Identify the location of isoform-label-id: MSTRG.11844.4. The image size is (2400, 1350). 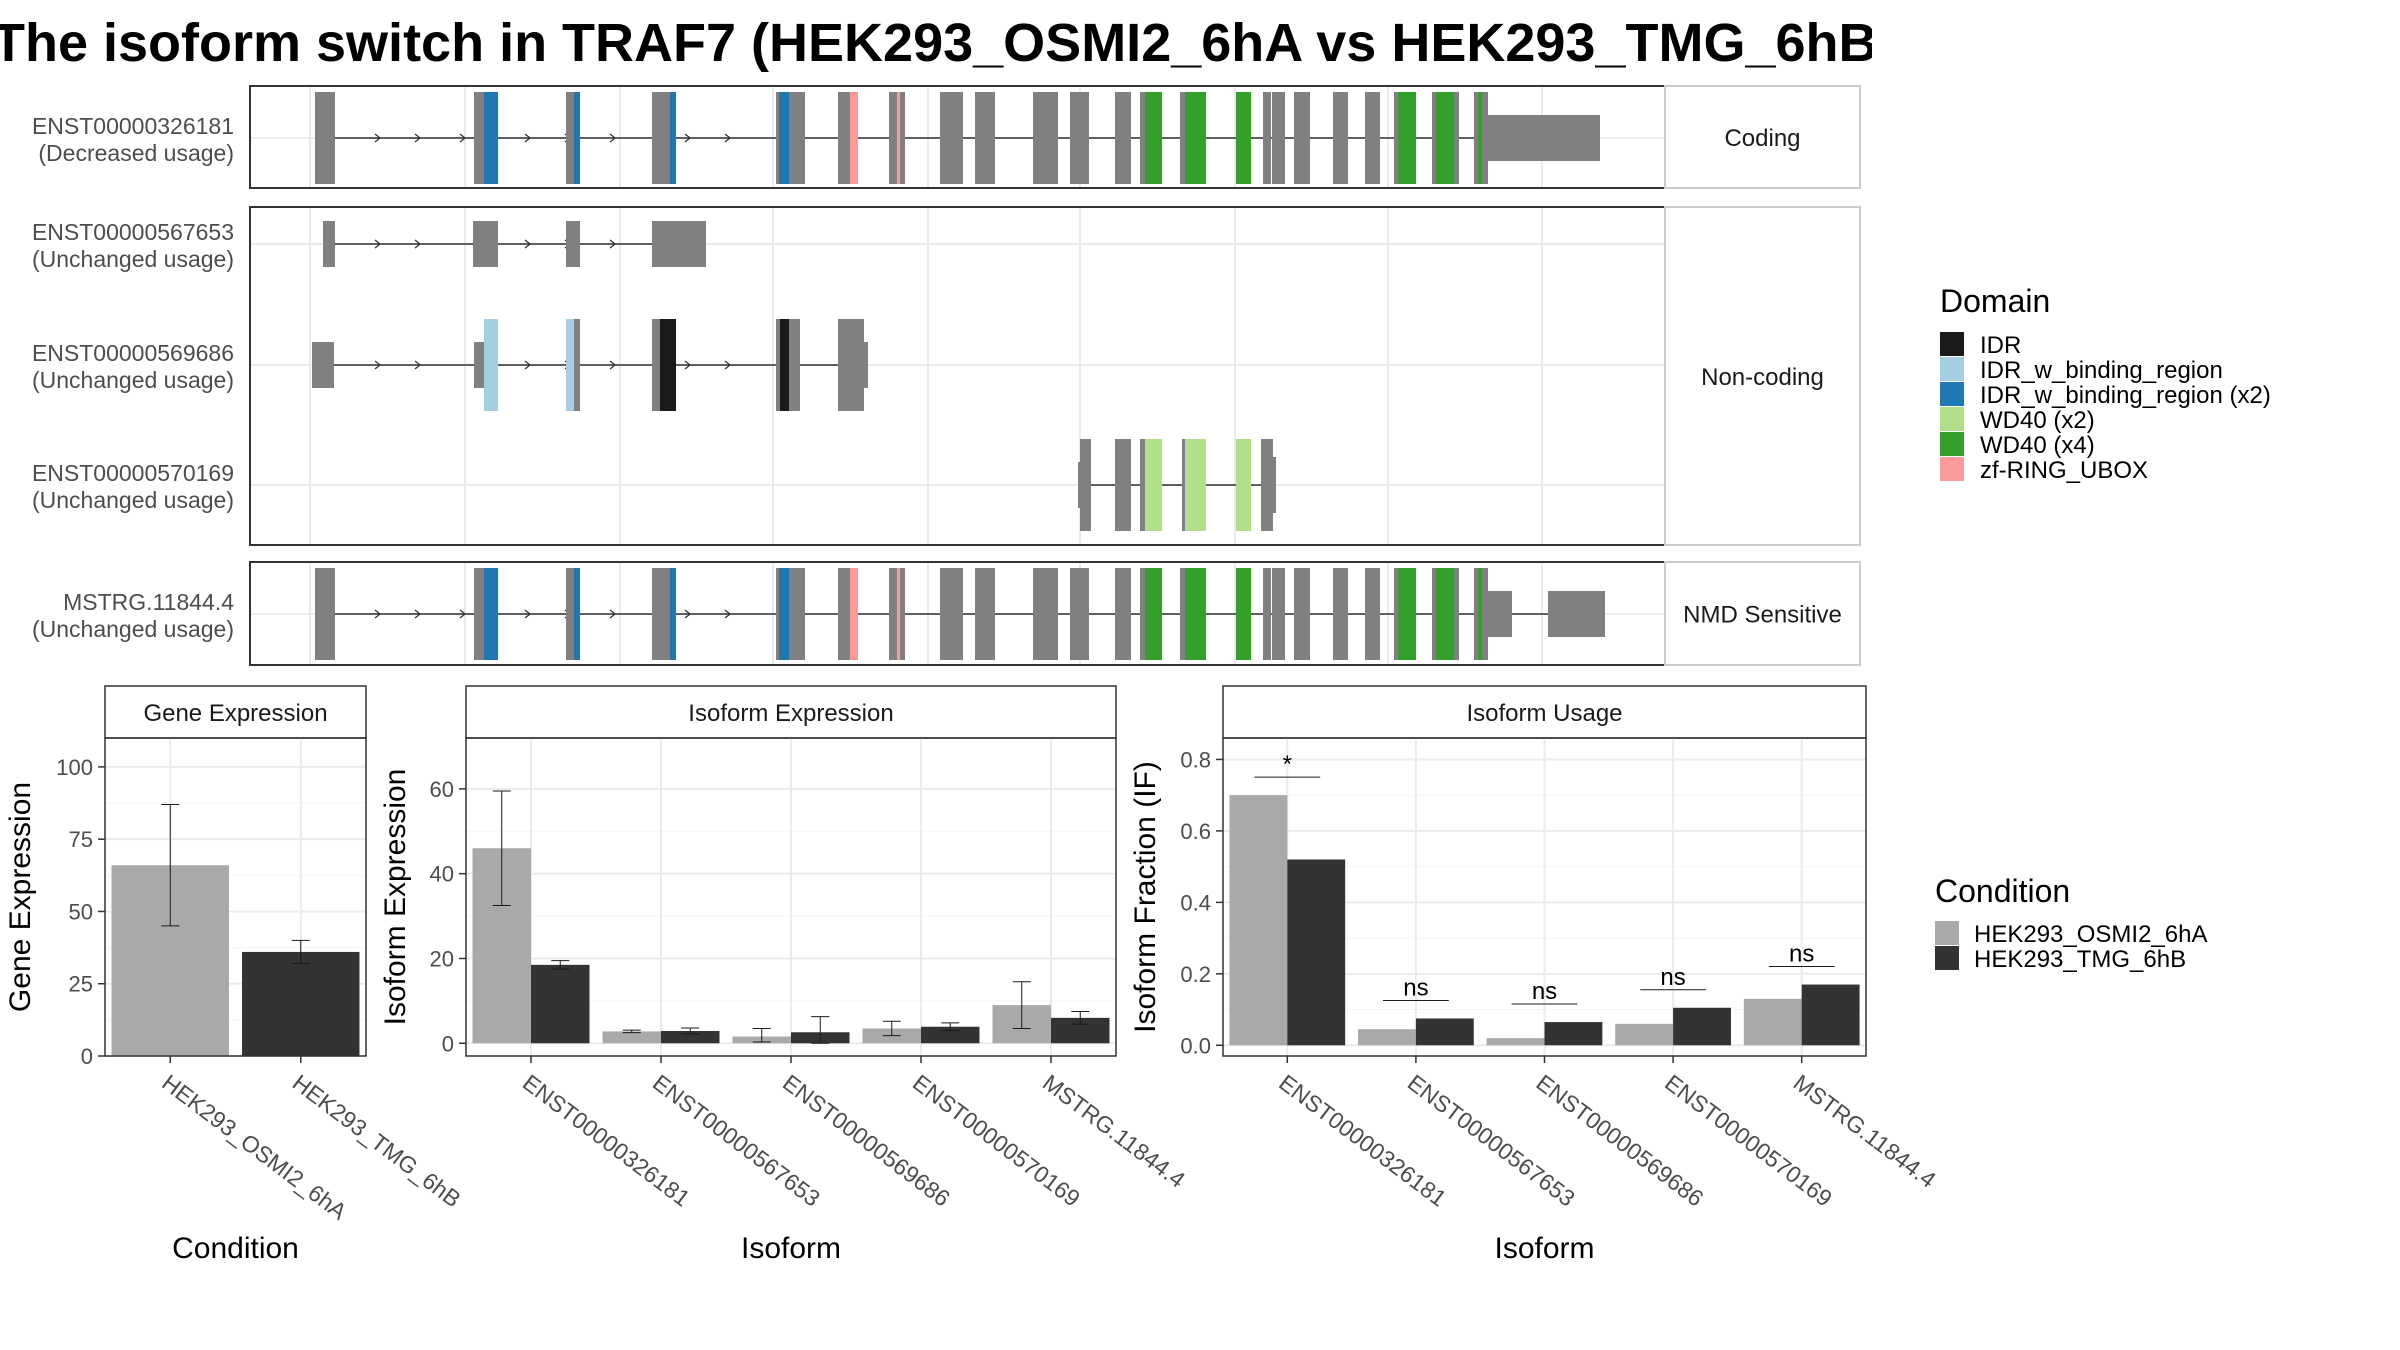
(148, 602).